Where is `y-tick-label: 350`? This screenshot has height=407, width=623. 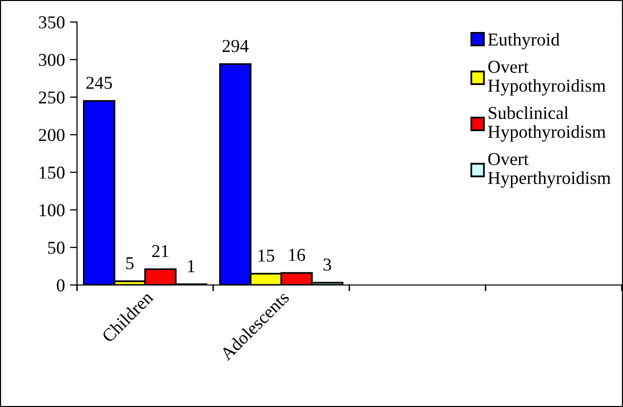 y-tick-label: 350 is located at coordinates (51, 22).